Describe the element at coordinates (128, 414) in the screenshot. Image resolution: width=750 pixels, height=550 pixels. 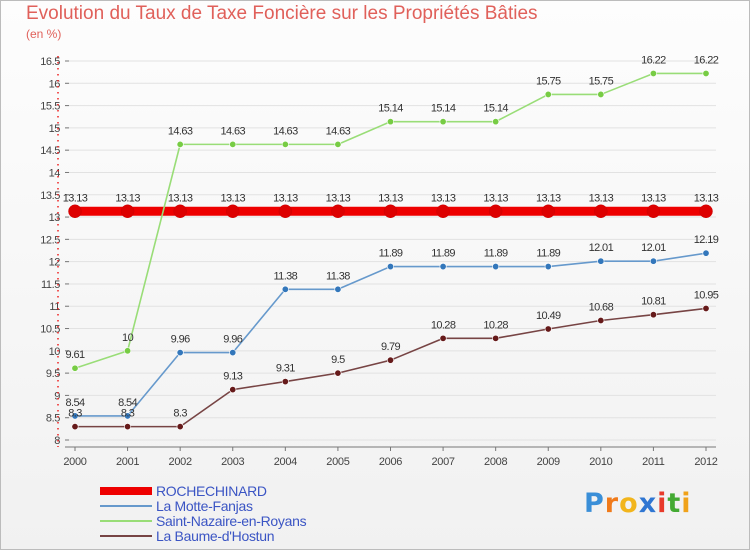
I see `data-label: 8.3` at that location.